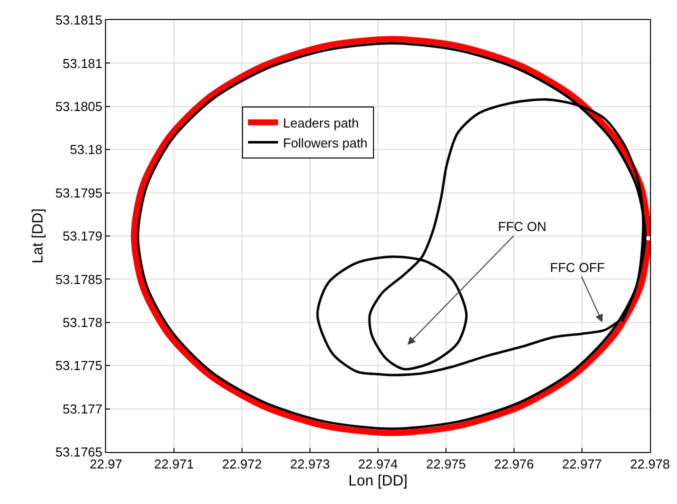  Describe the element at coordinates (38, 236) in the screenshot. I see `y-axis-title: Lat [DD]` at that location.